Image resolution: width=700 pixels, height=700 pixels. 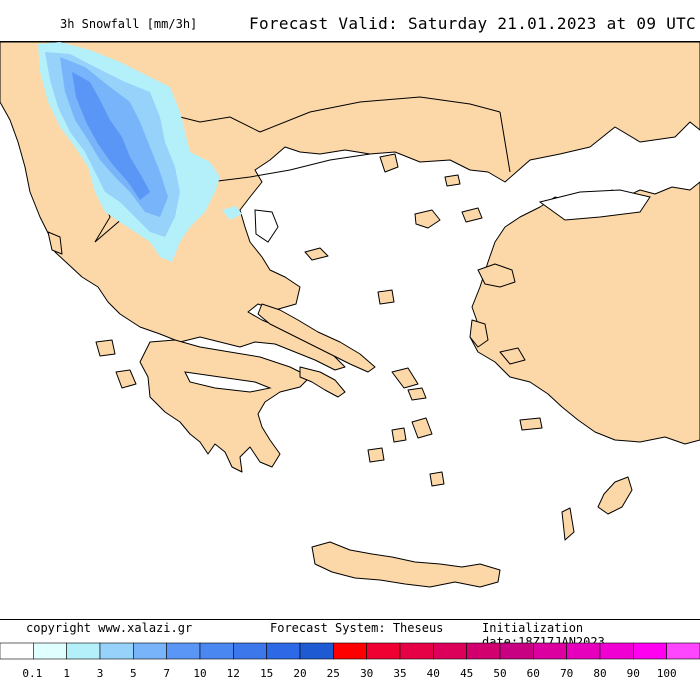 What do you see at coordinates (129, 24) in the screenshot?
I see `variable-label: 3h Snowfall [mm/3h]` at bounding box center [129, 24].